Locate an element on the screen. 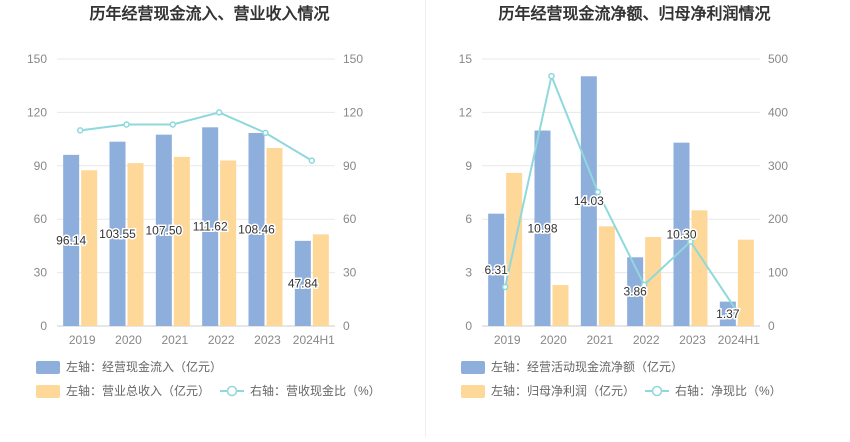 The height and width of the screenshot is (442, 850). left-axis-tick-label: 6 is located at coordinates (468, 219).